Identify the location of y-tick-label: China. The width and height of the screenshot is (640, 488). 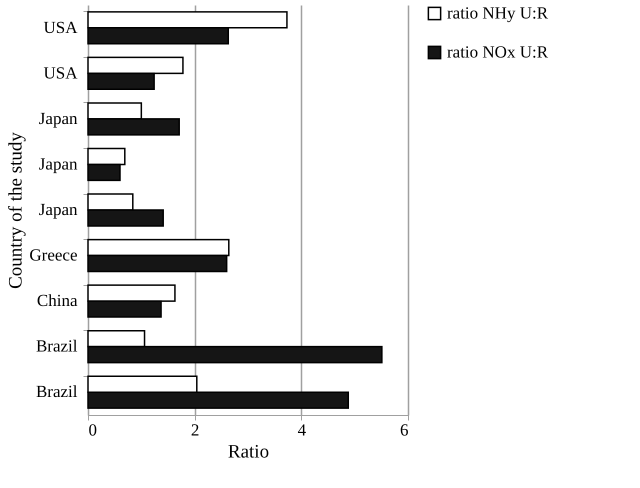
(57, 300).